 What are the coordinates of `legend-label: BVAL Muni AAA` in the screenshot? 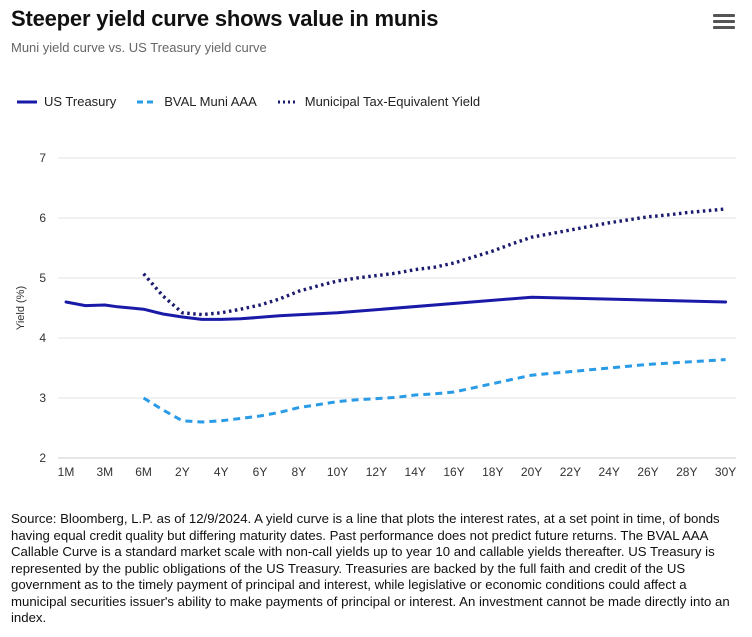 It's located at (210, 101).